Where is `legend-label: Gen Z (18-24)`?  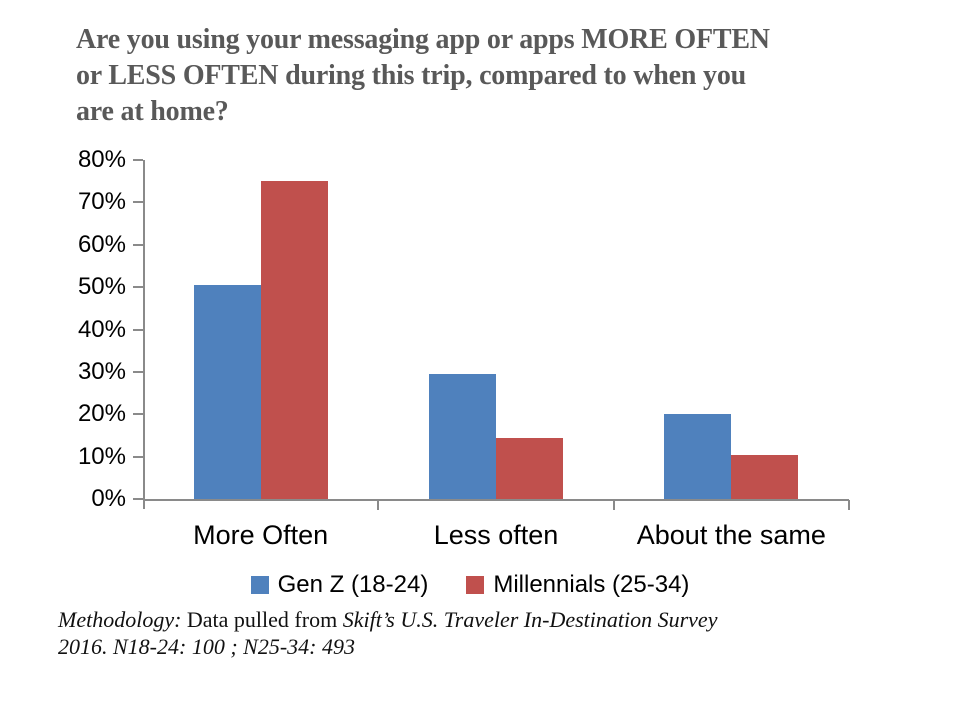
legend-label: Gen Z (18-24) is located at coordinates (353, 584).